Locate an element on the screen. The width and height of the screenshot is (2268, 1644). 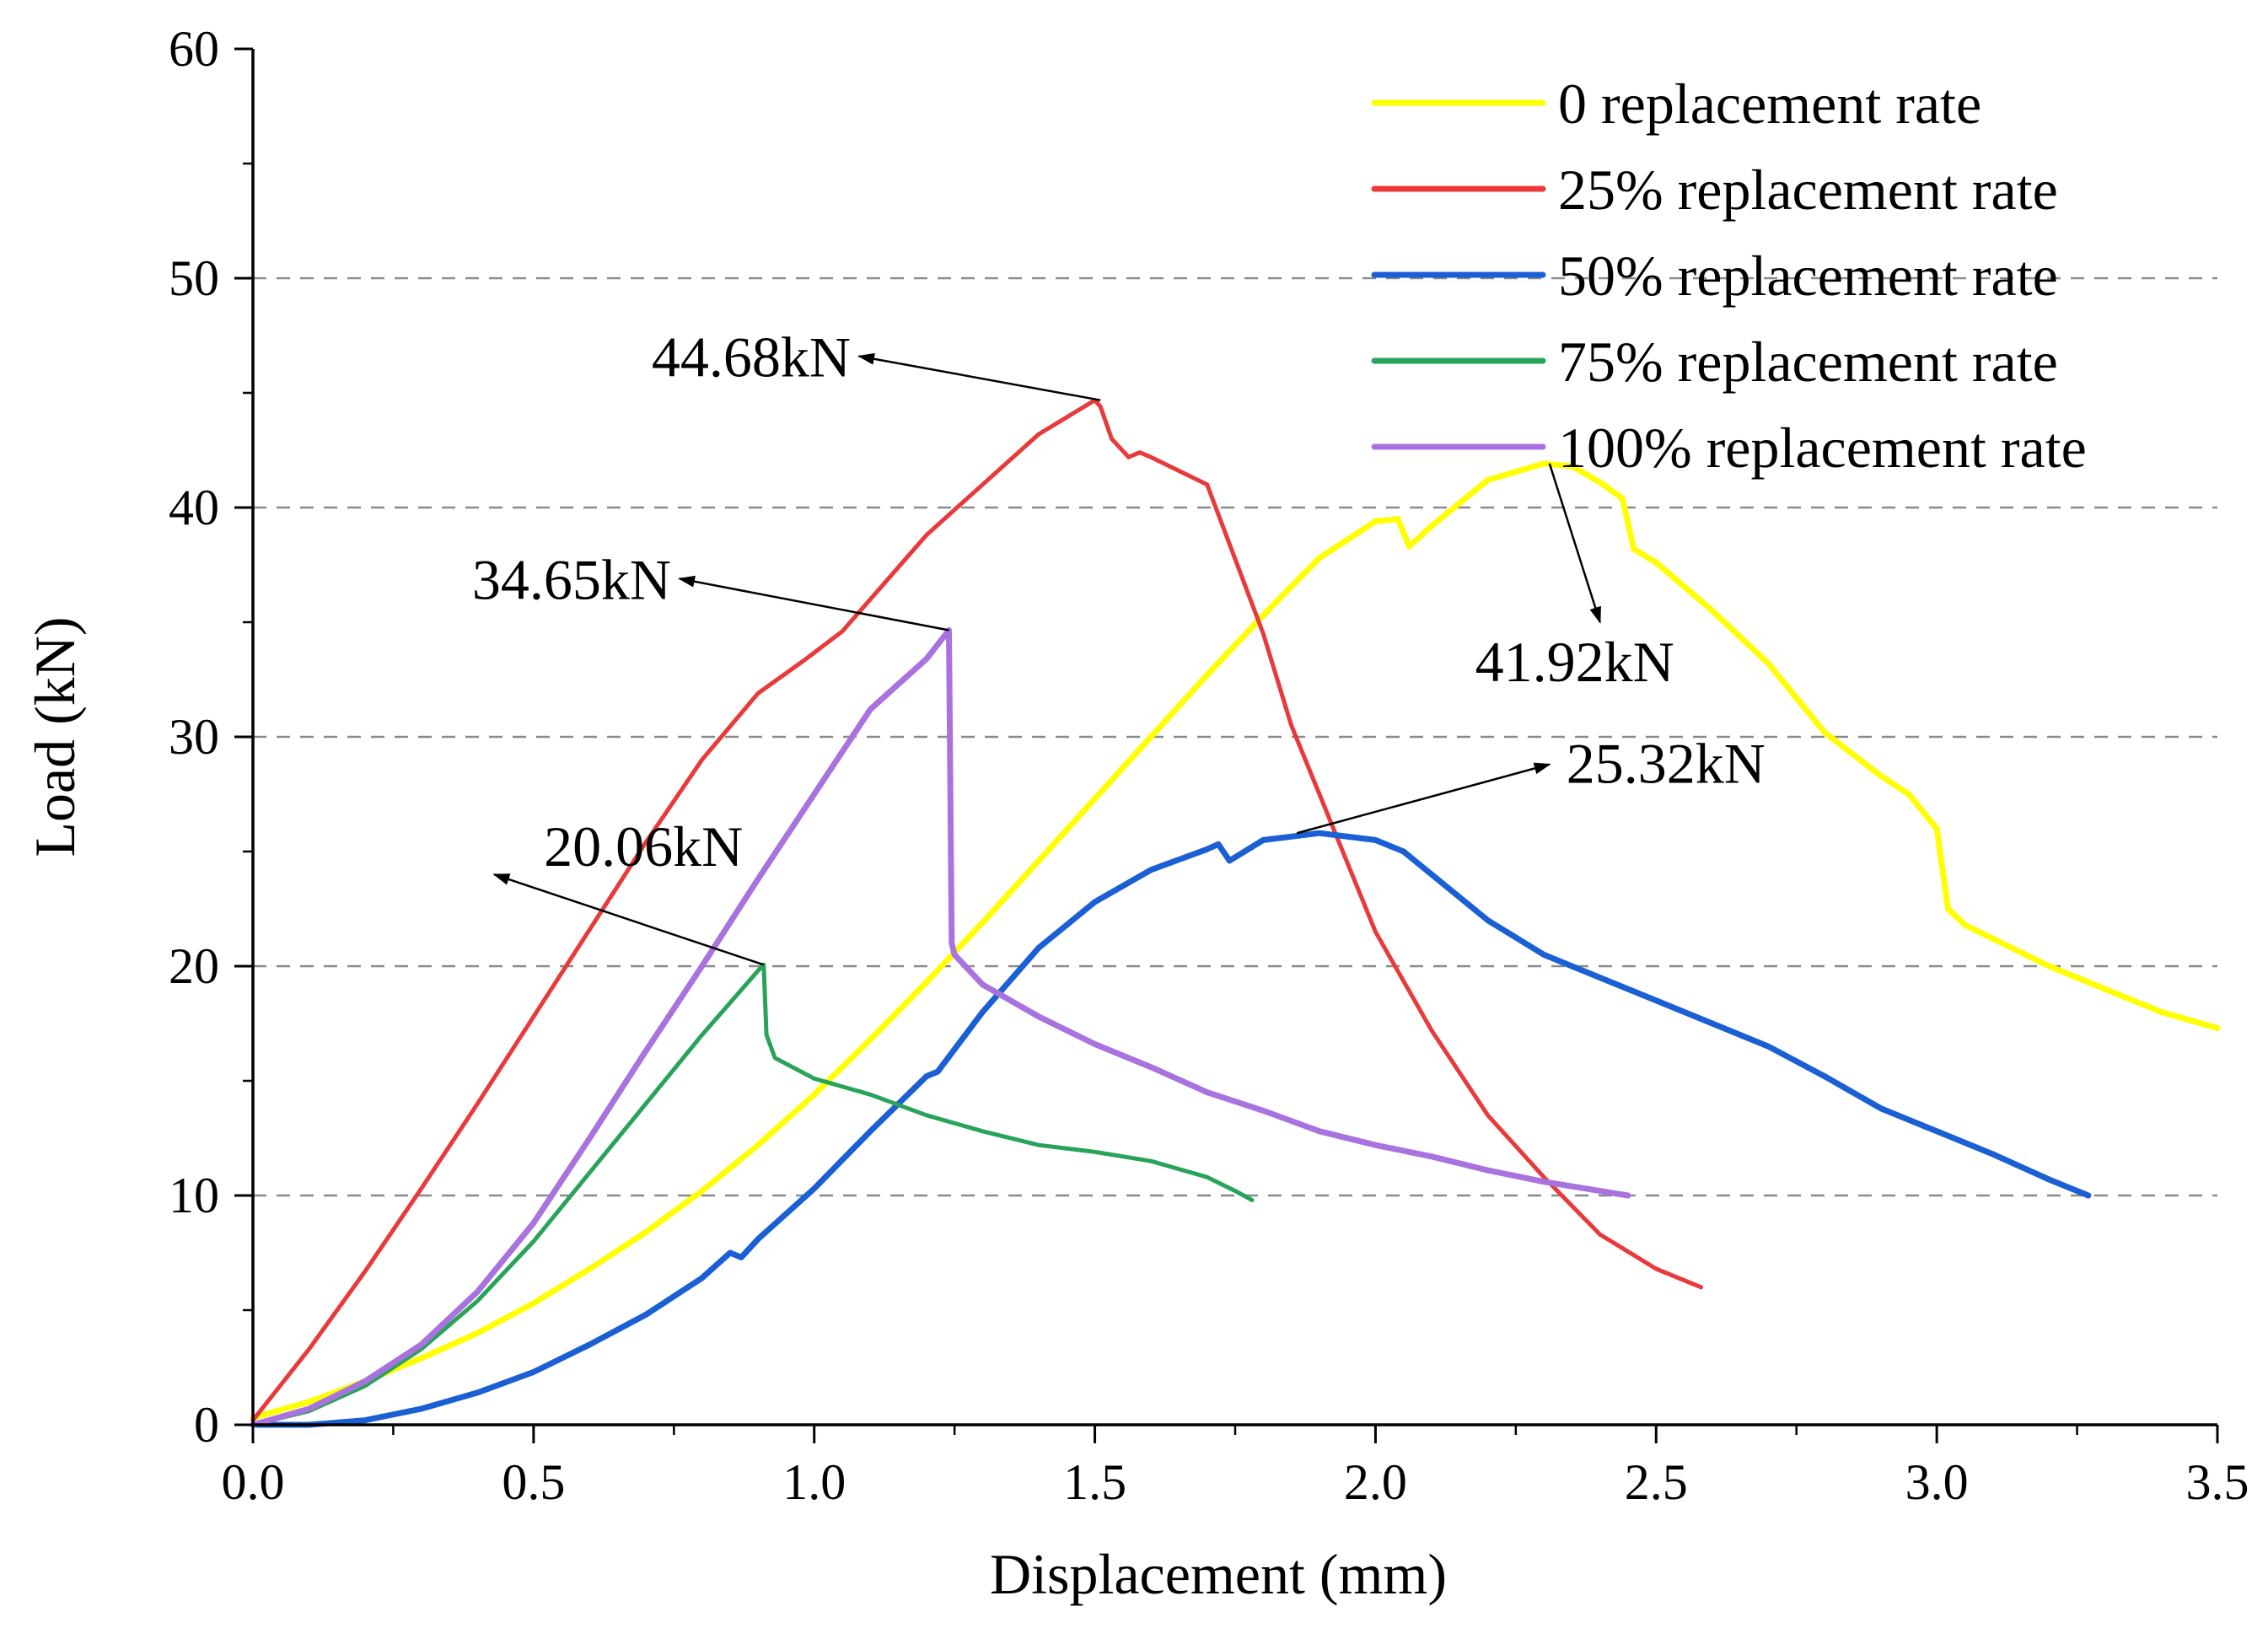
x-tick-label-7: 3.5 is located at coordinates (2217, 1482).